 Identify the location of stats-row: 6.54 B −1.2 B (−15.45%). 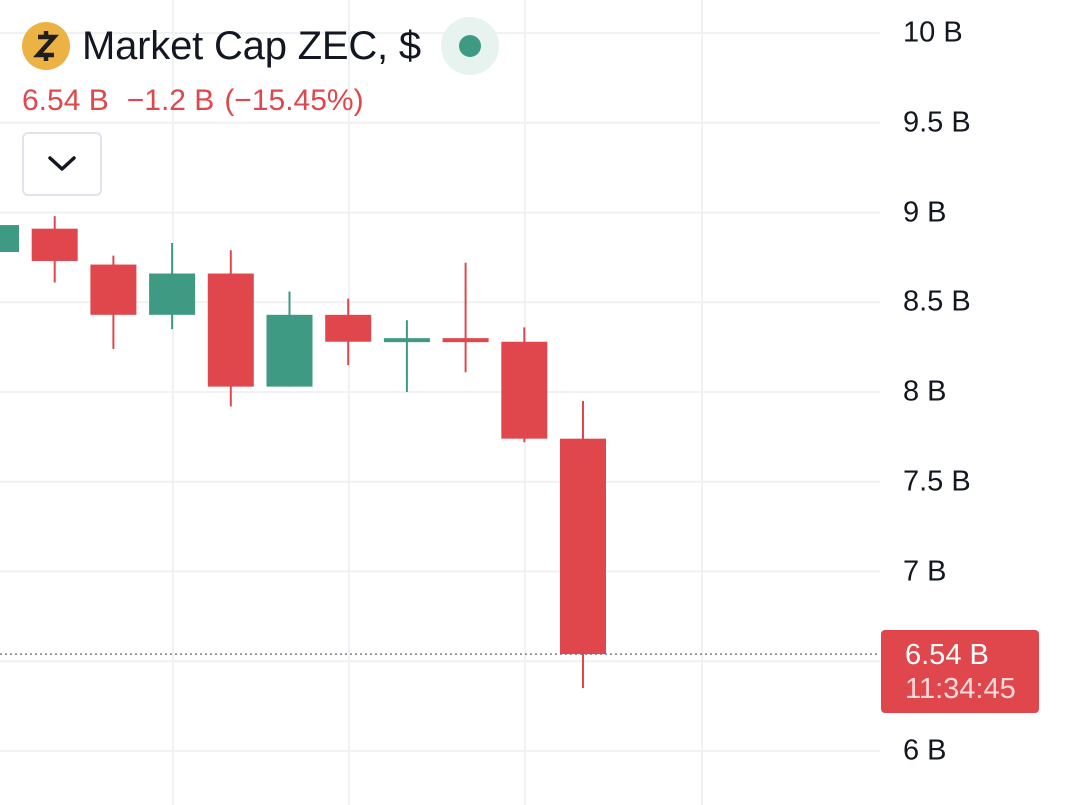
(260, 101).